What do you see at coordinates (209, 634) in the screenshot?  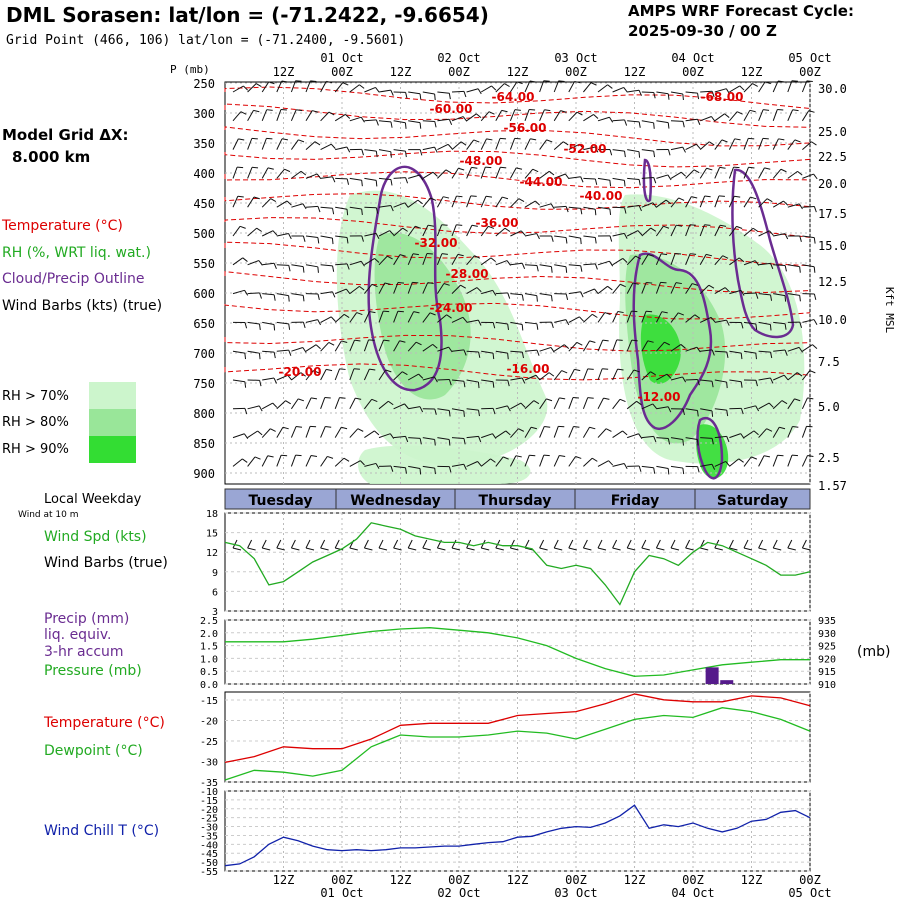 I see `pressure-panel-ytick: 2.0` at bounding box center [209, 634].